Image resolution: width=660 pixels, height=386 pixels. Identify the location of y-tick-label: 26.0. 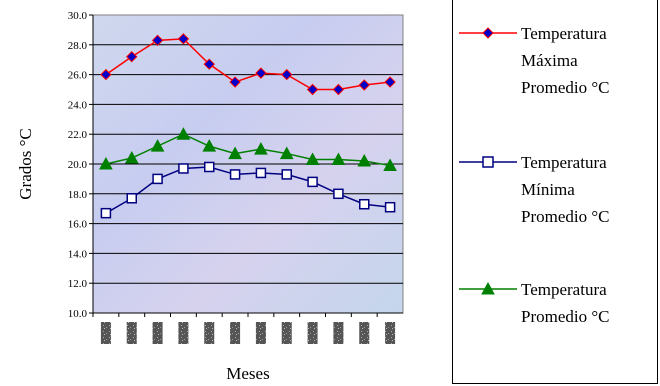
(78, 76).